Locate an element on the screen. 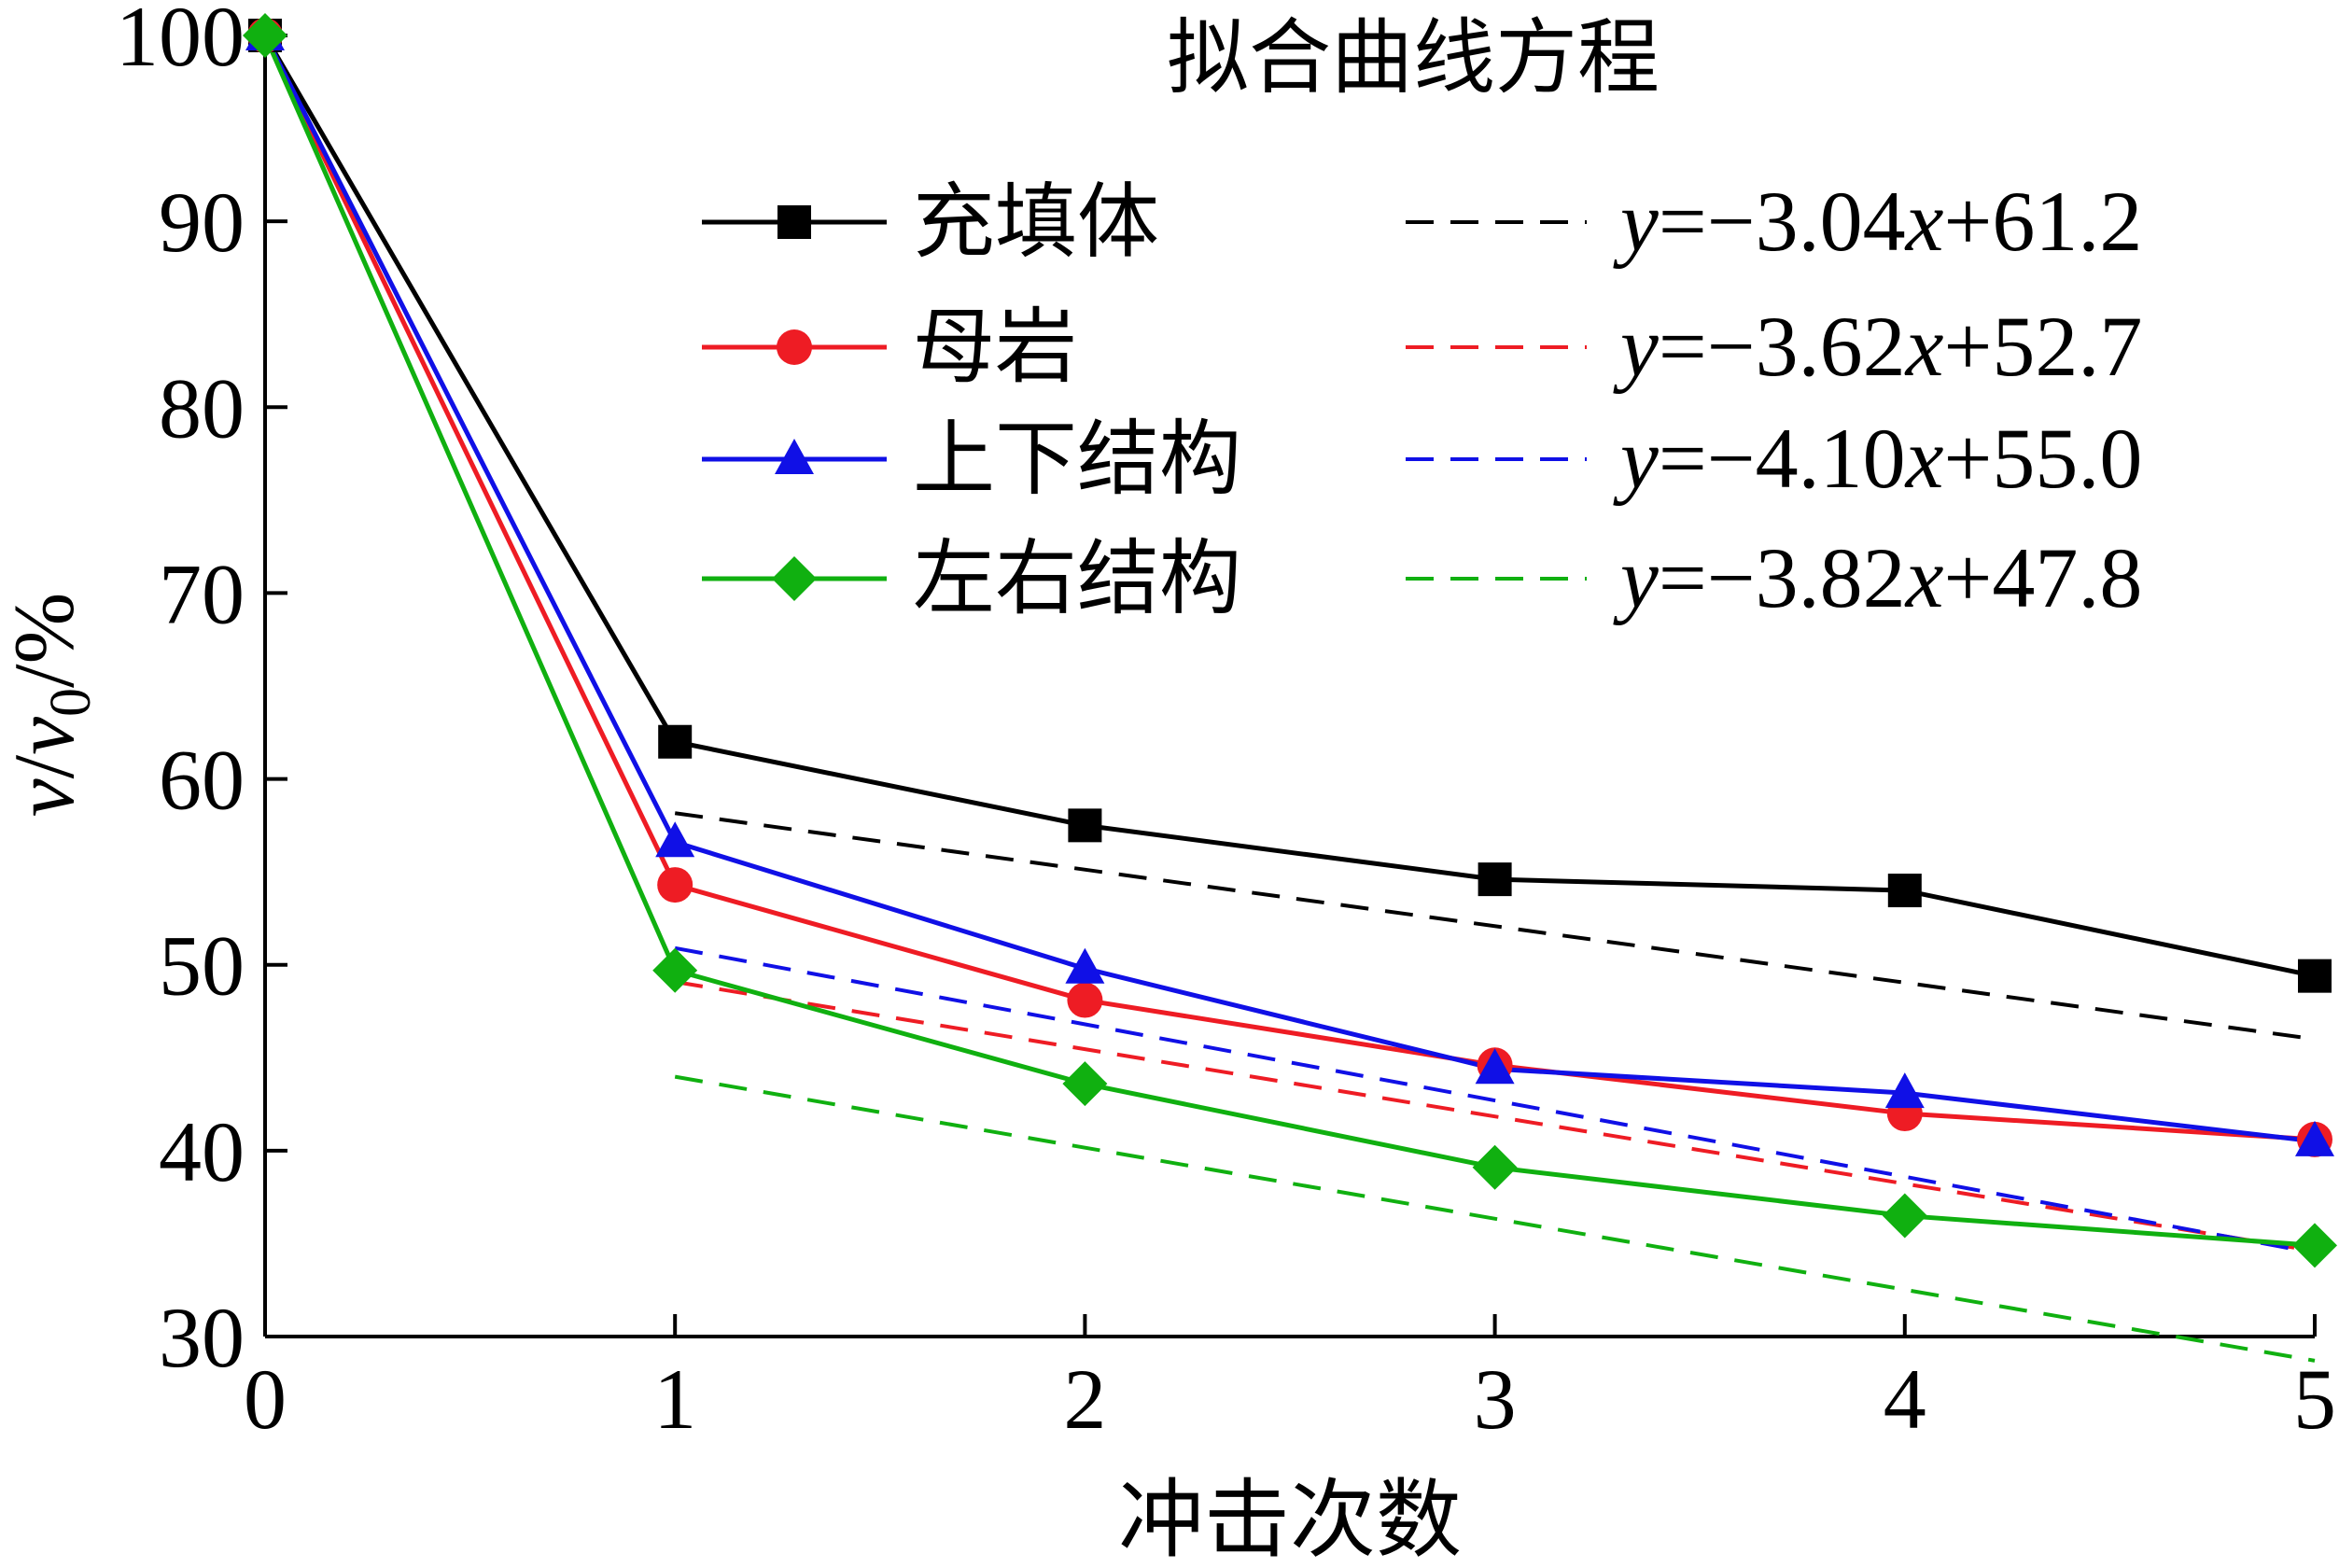 The height and width of the screenshot is (1568, 2339). equation-intercept: +55.0 is located at coordinates (2043, 458).